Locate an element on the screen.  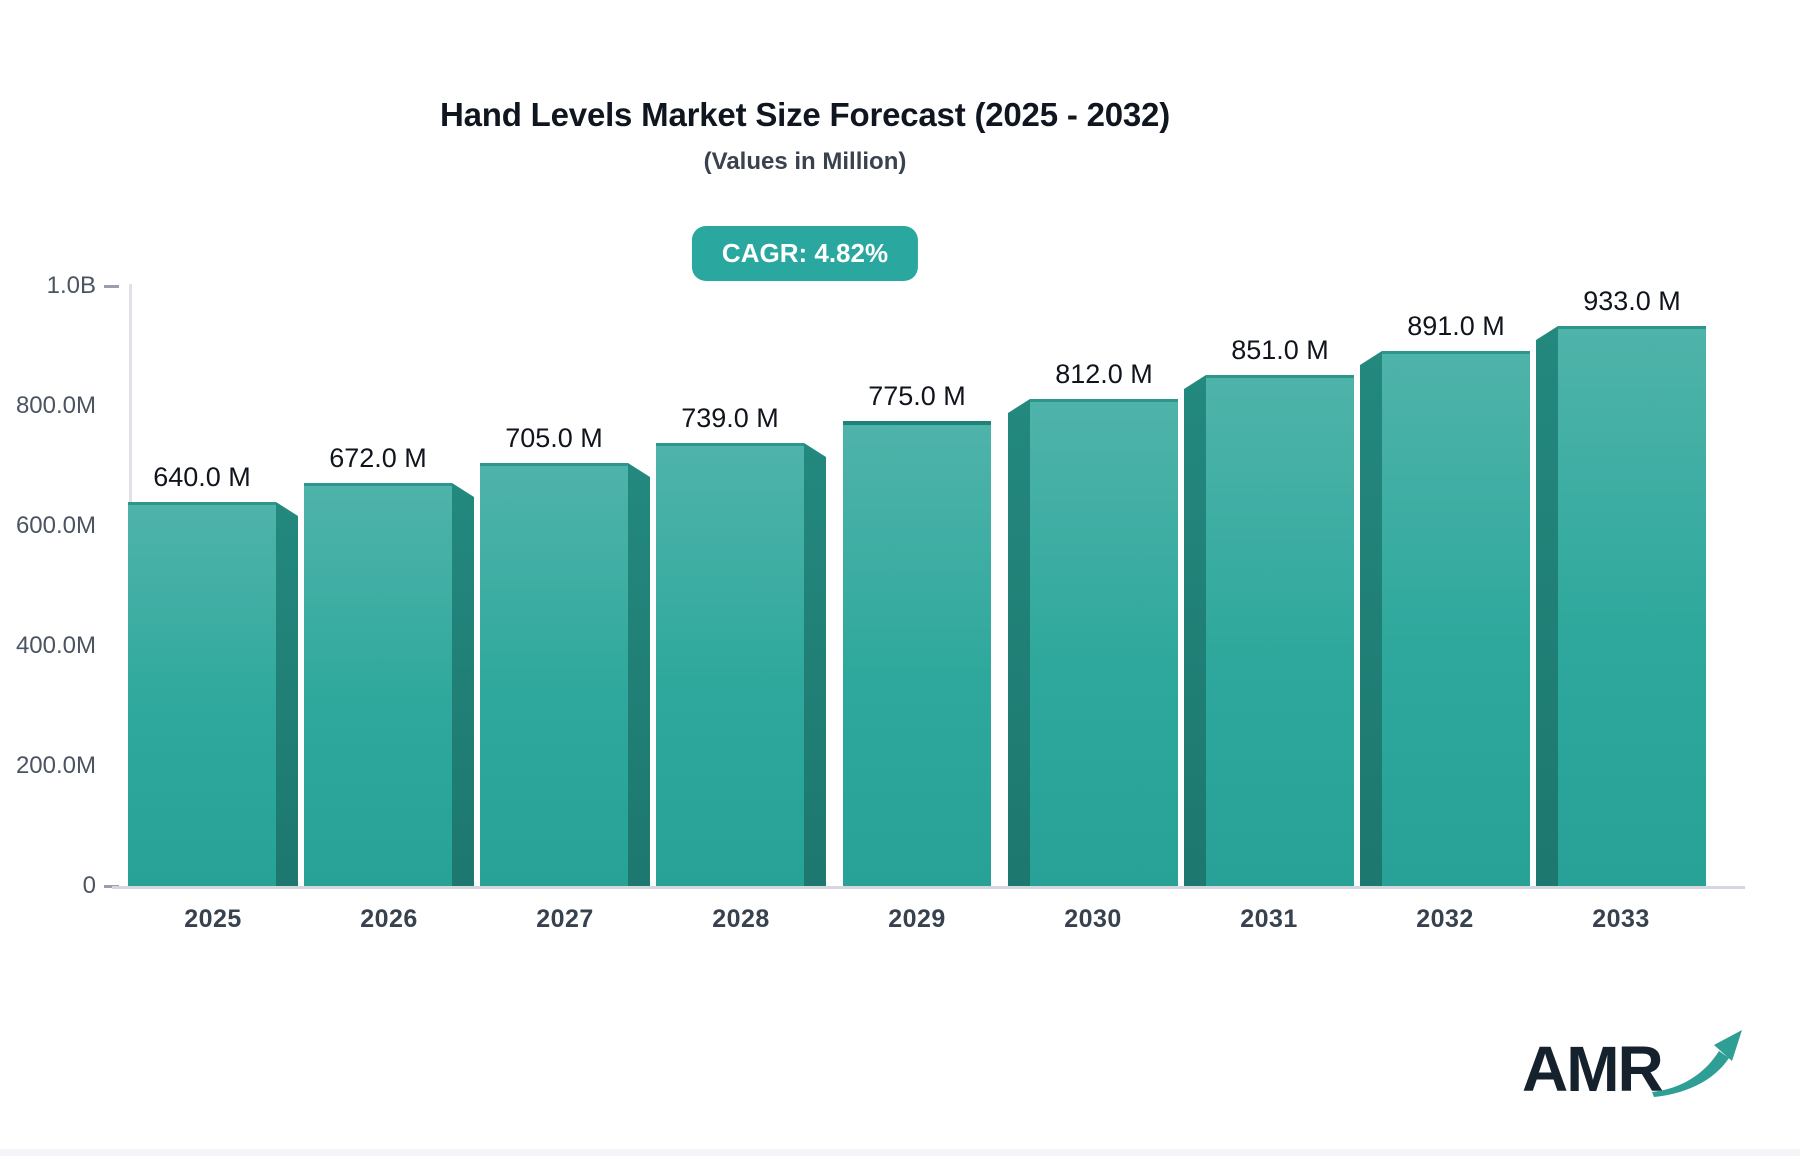
y-tick-label: 1.0B is located at coordinates (71, 285).